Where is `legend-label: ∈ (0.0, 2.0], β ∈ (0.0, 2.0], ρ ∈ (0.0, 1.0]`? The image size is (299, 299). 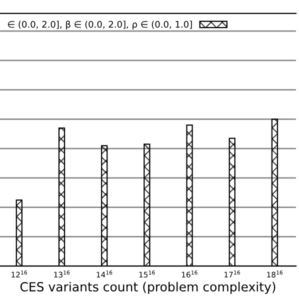 legend-label: ∈ (0.0, 2.0], β ∈ (0.0, 2.0], ρ ∈ (0.0, 1.0] is located at coordinates (100, 25).